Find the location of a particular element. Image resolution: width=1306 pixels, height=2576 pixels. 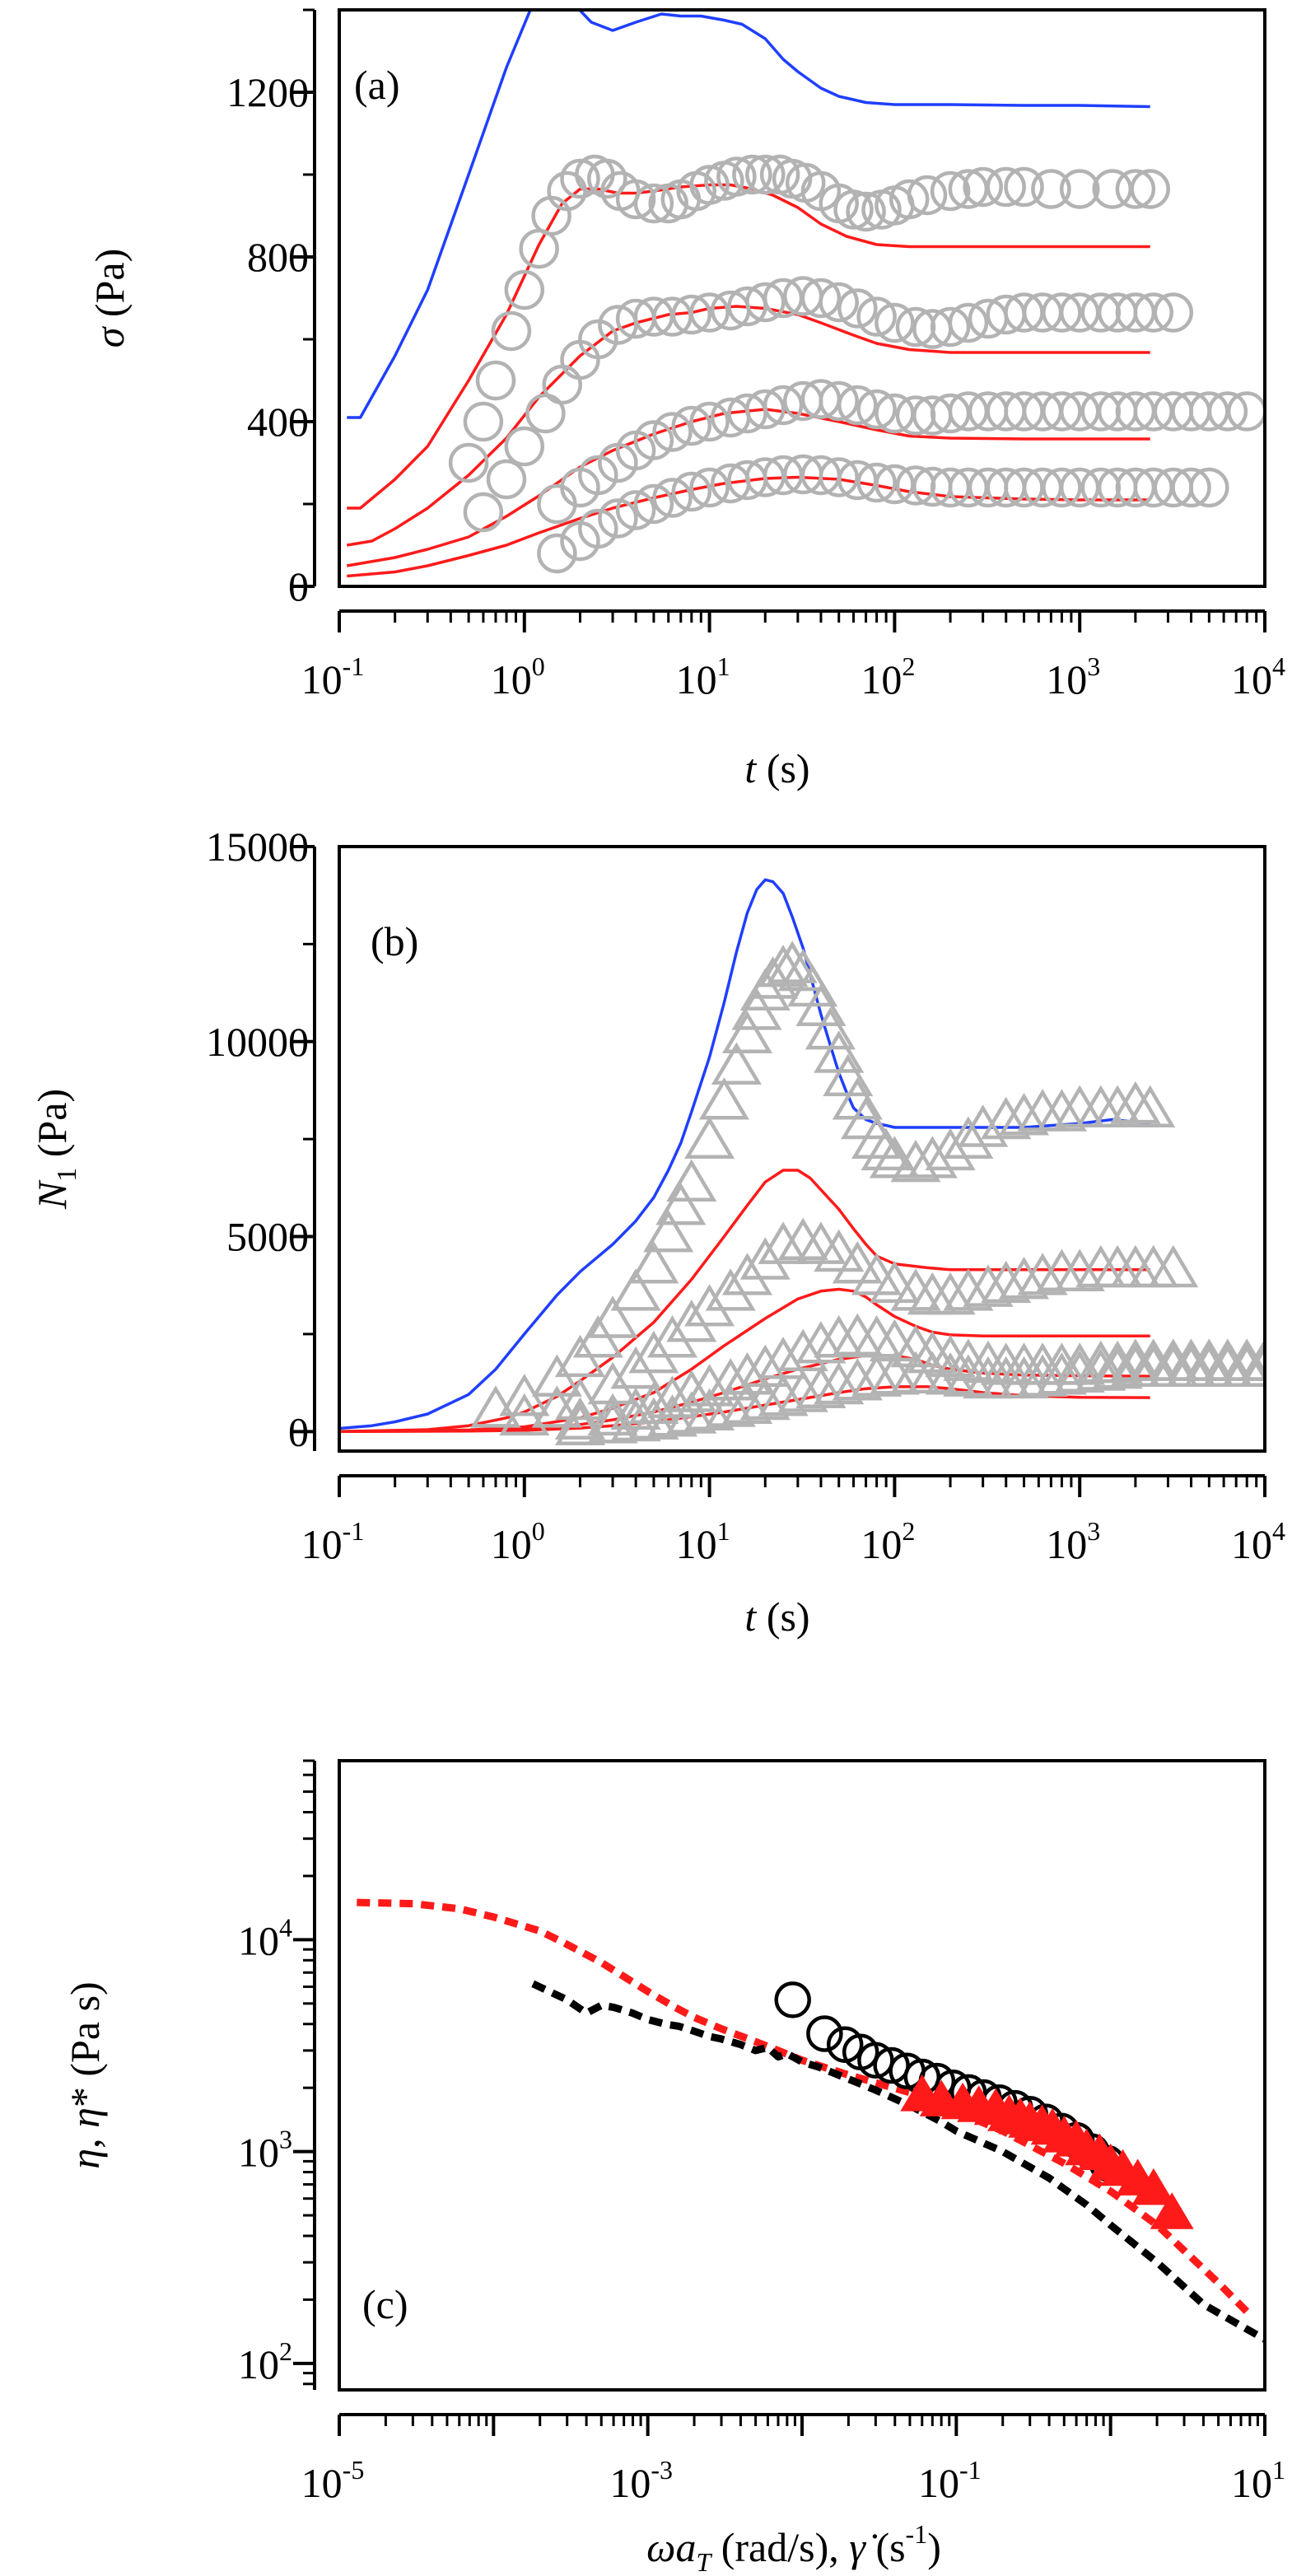

panel-label: (c) is located at coordinates (385, 2304).